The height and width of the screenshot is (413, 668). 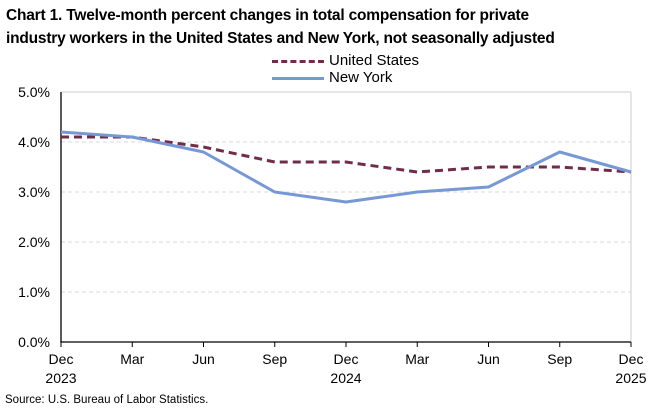 What do you see at coordinates (34, 92) in the screenshot?
I see `svg-text: 5.0%` at bounding box center [34, 92].